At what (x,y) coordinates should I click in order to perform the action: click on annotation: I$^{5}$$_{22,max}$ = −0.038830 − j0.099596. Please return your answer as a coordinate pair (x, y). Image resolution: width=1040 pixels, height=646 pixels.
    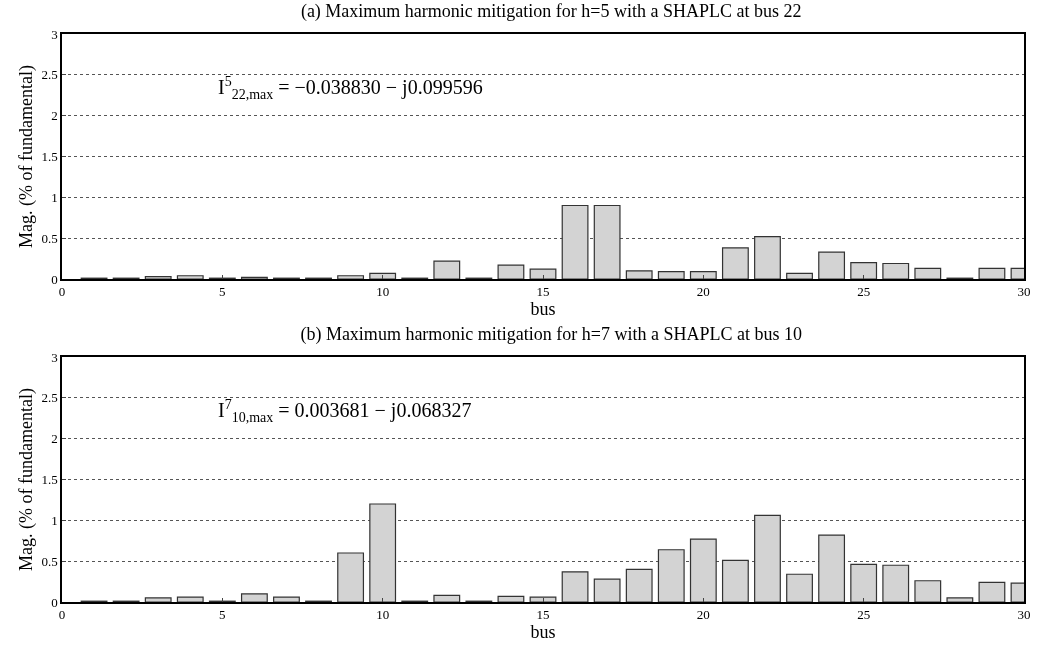
    Looking at the image, I should click on (350, 88).